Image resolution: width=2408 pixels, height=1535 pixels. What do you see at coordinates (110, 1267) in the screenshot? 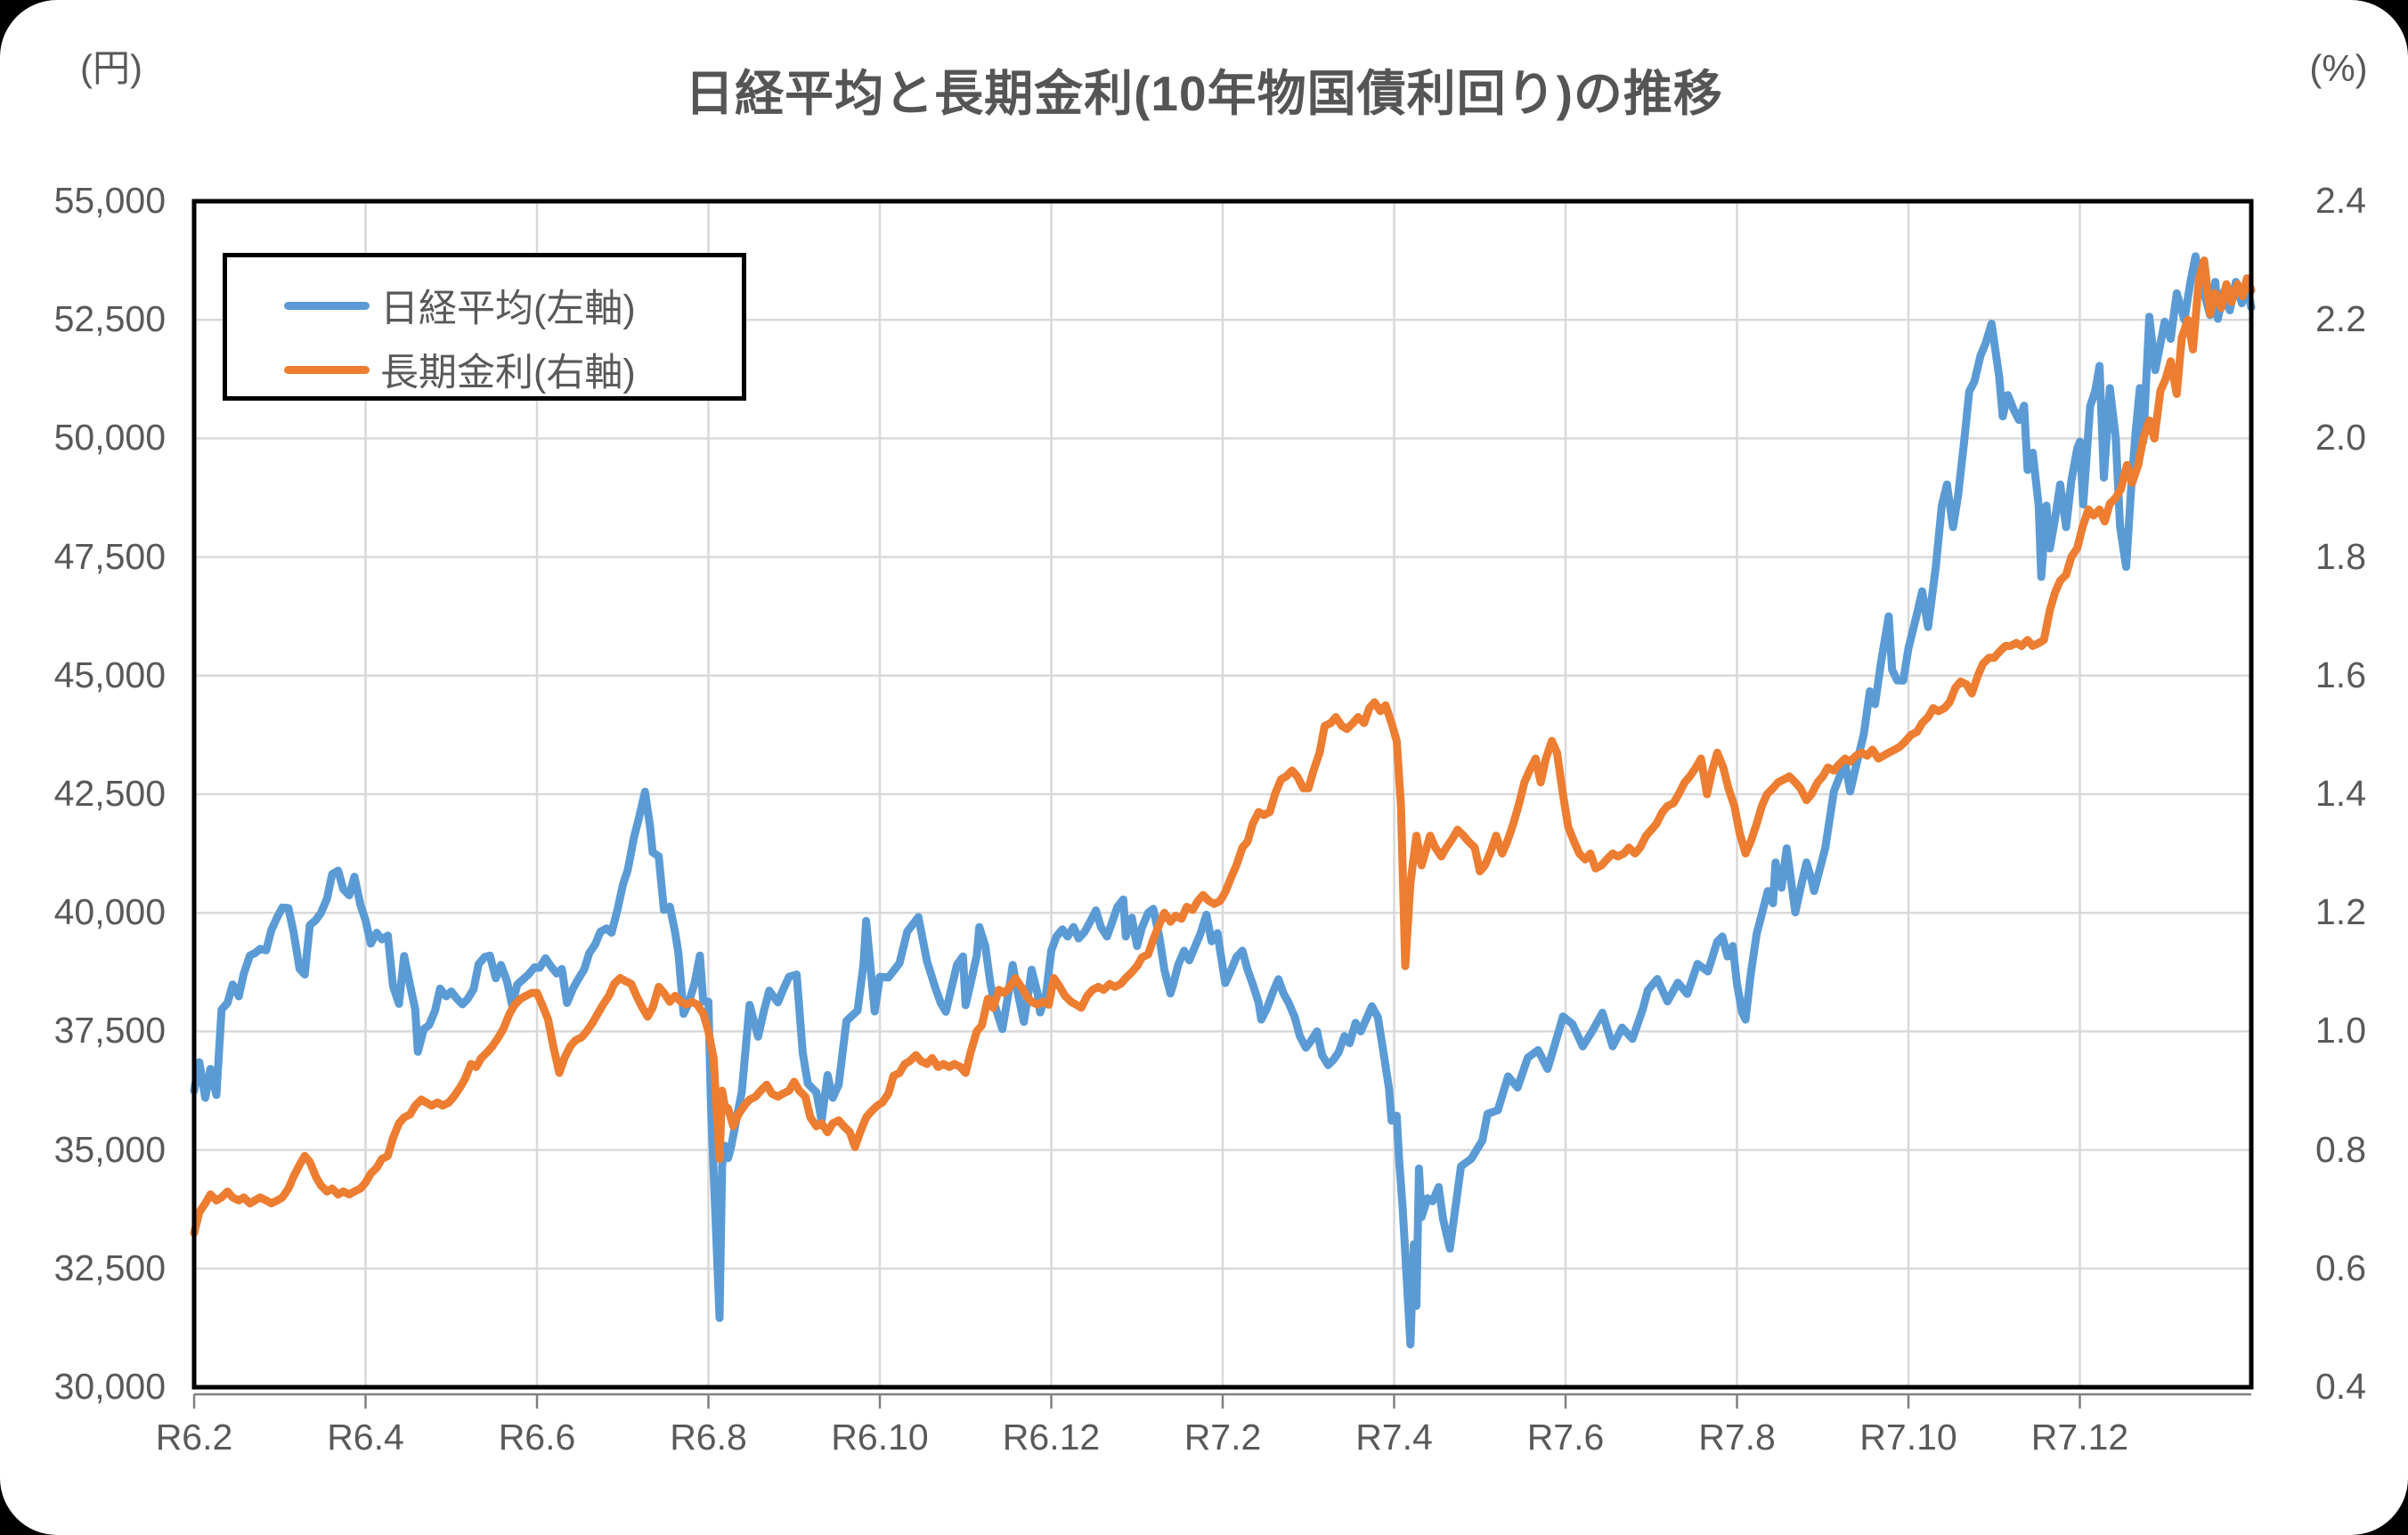
I see `left-axis-tick-label: 32,500` at bounding box center [110, 1267].